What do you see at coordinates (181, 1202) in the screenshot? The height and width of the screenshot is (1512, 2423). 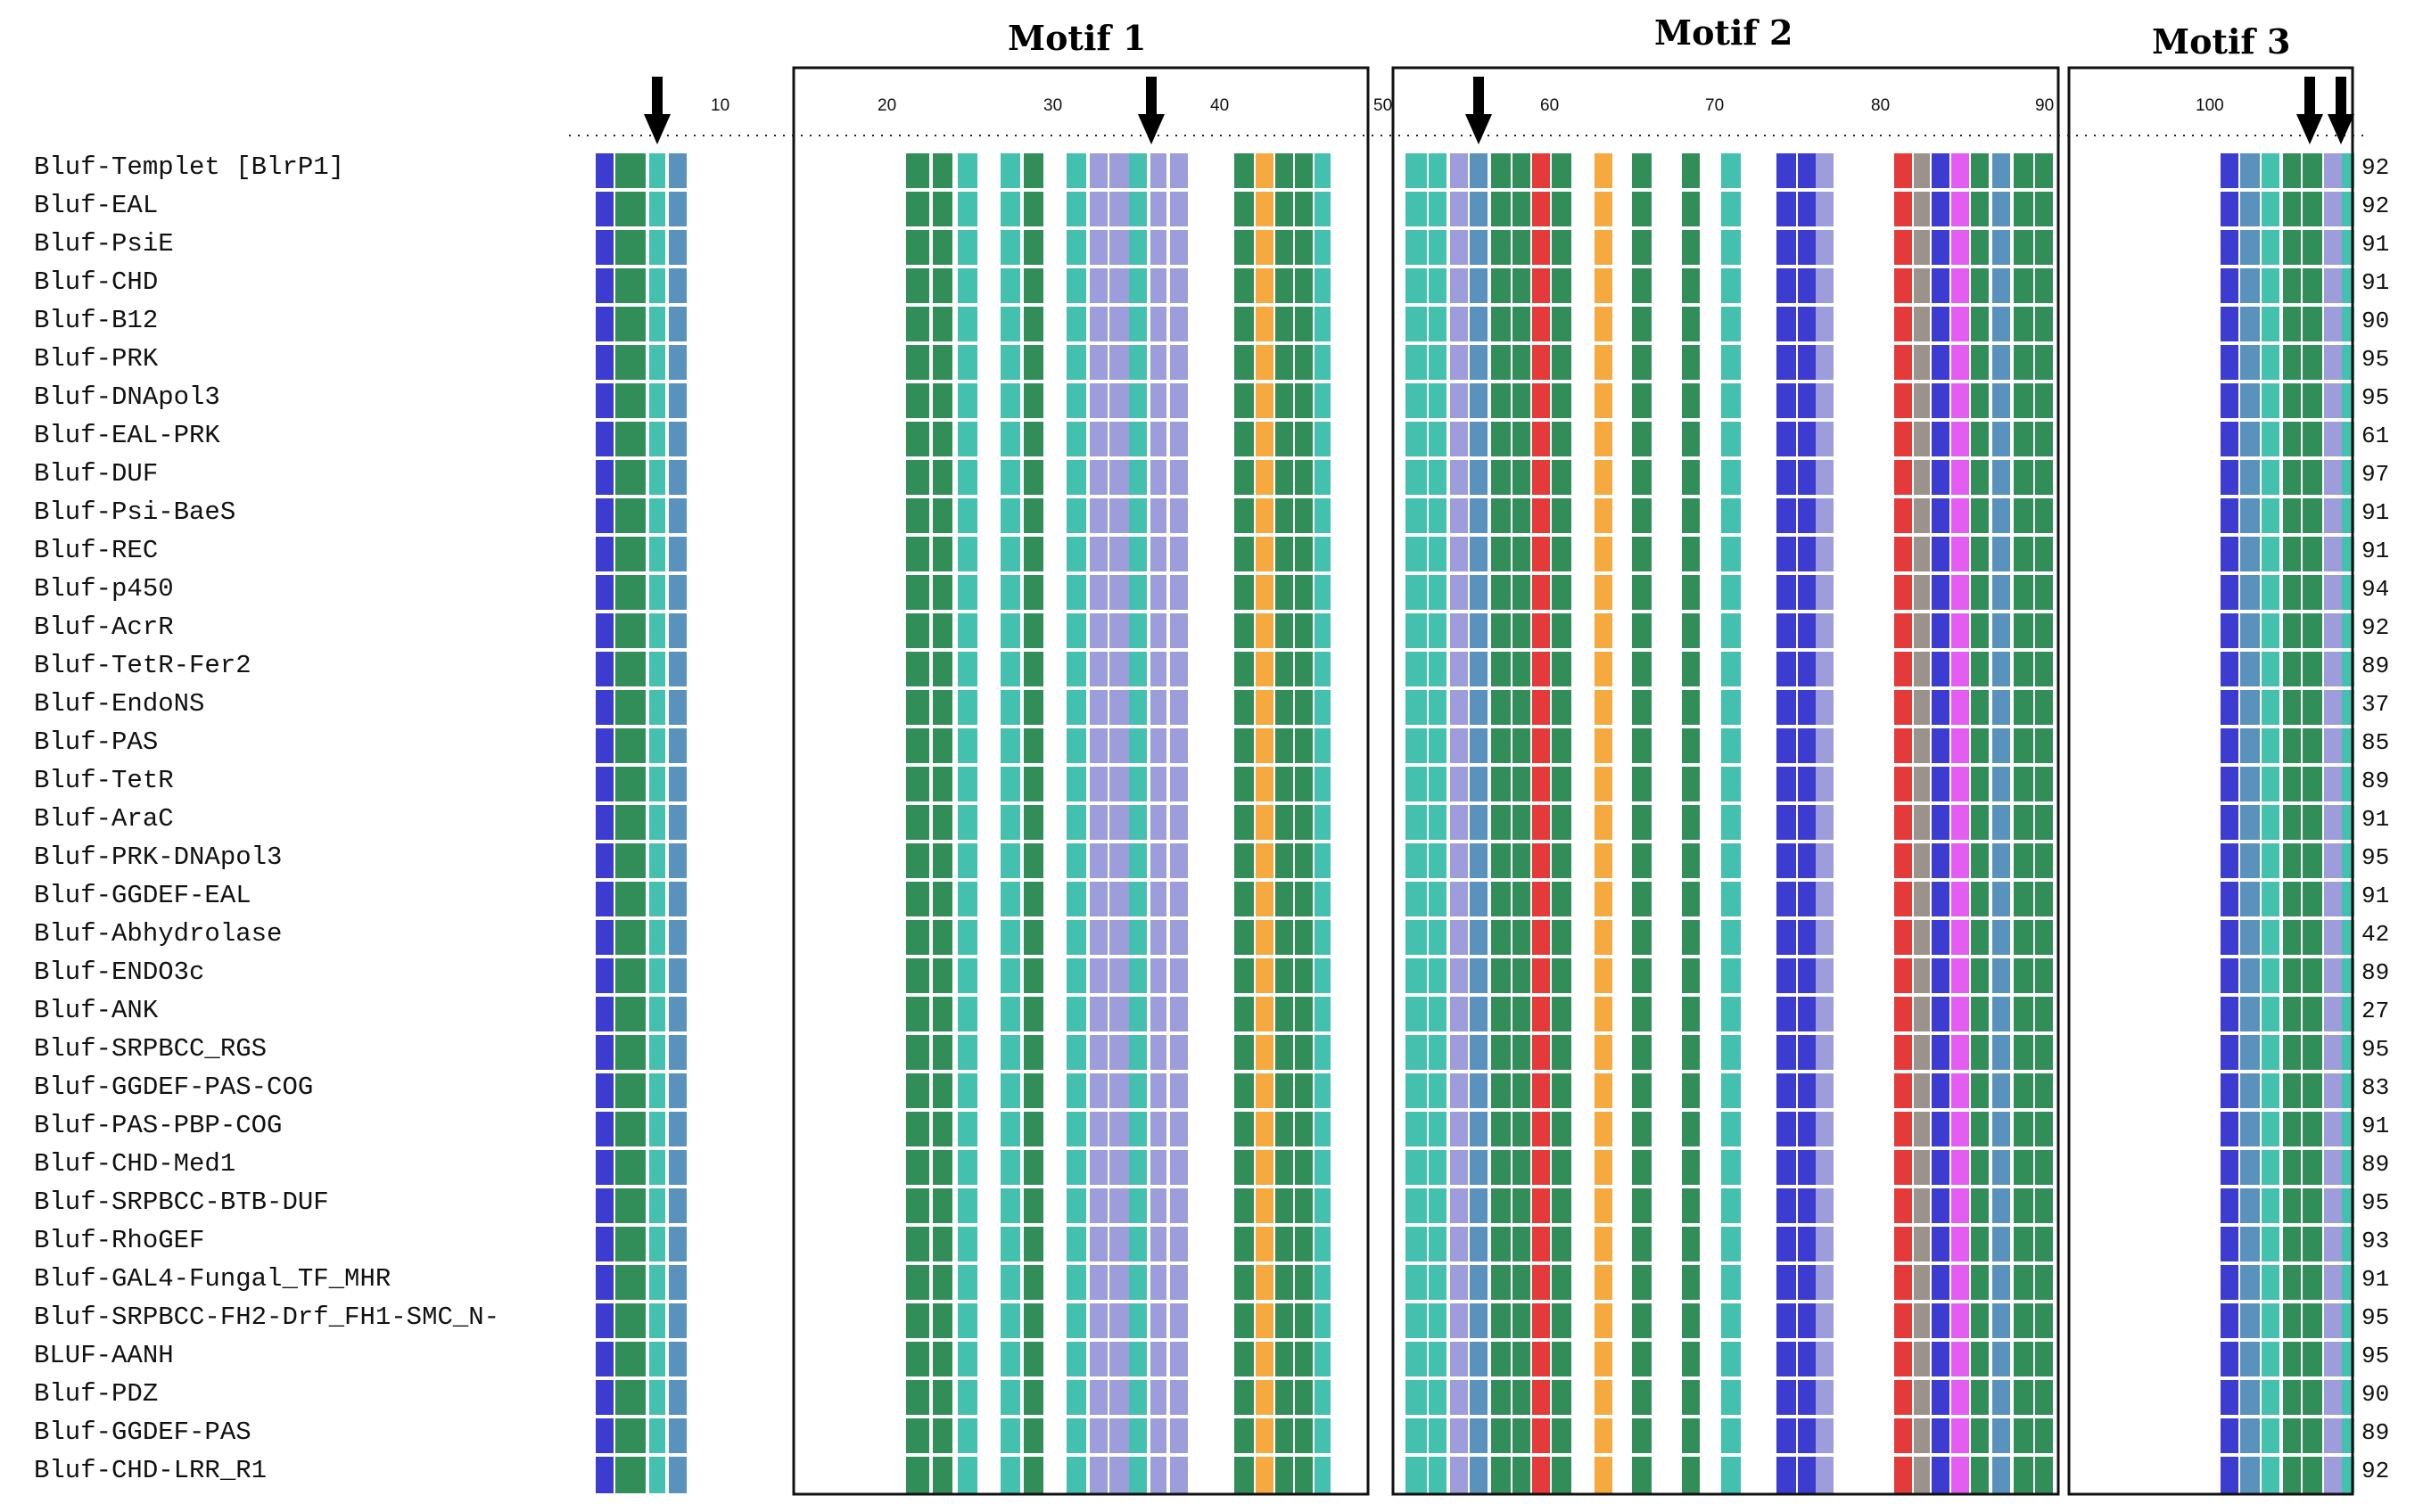 I see `sequence-name: Bluf-SRPBCC-BTB-DUF` at bounding box center [181, 1202].